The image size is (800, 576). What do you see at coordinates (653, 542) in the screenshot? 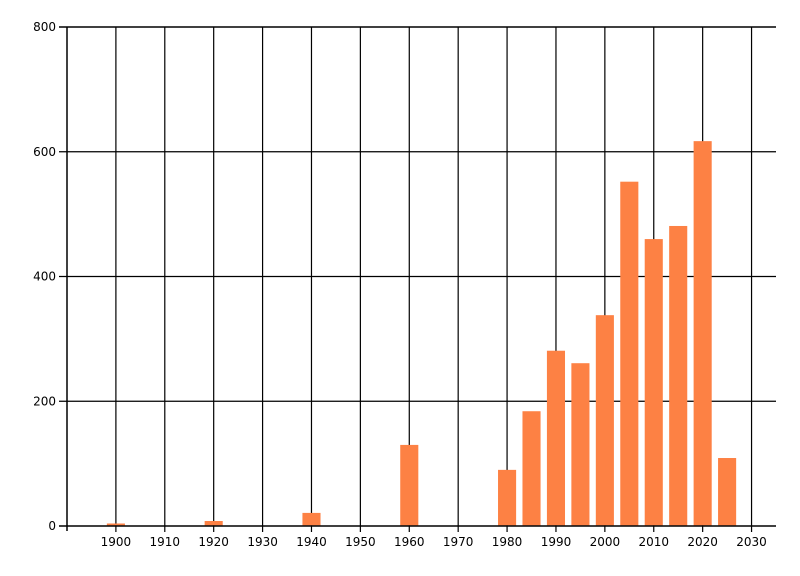
I see `x-axis-tick-label-2010: 2010` at bounding box center [653, 542].